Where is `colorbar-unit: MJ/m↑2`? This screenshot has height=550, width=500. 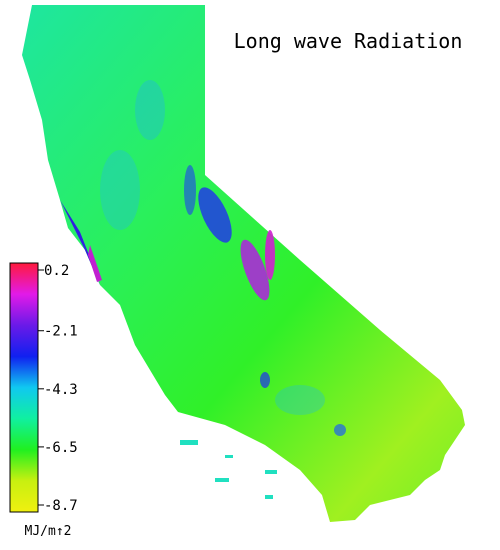 colorbar-unit: MJ/m↑2 is located at coordinates (48, 531).